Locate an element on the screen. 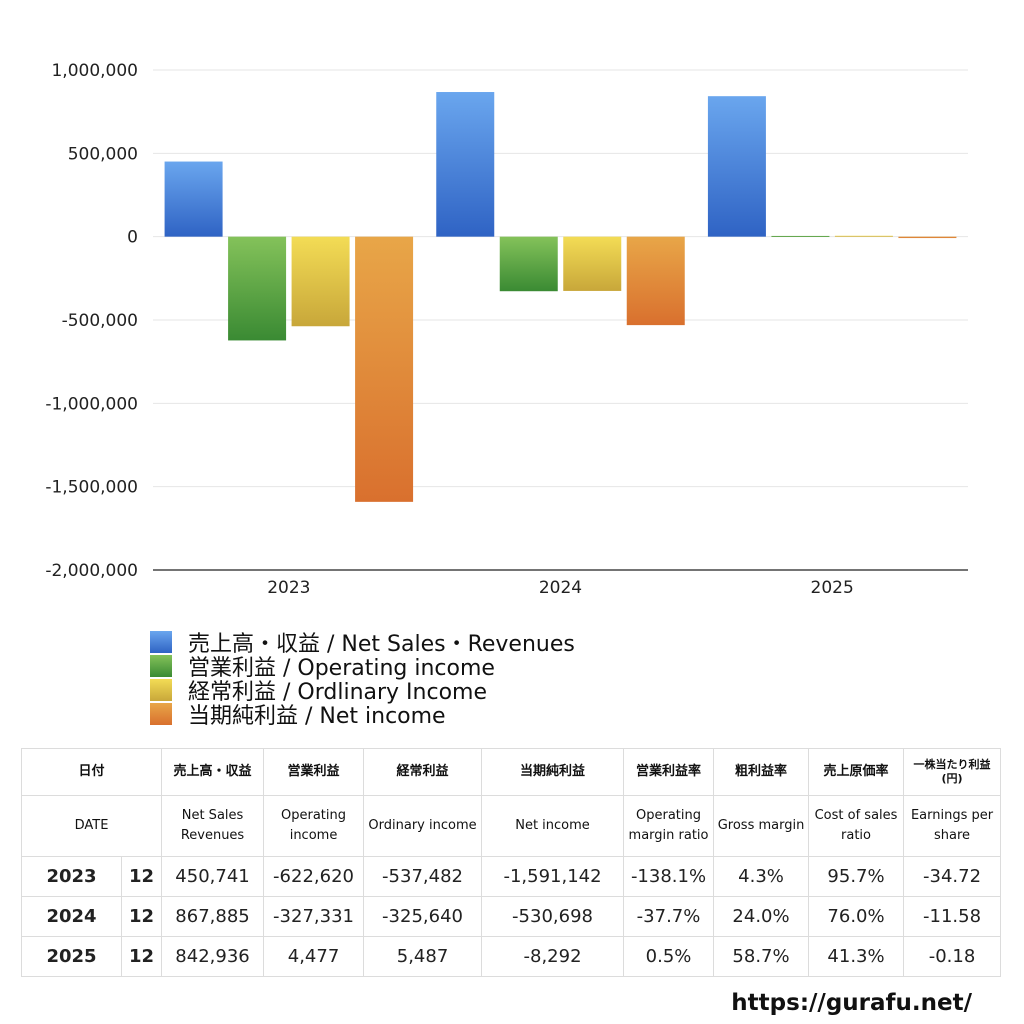  table-cell: -11.58 is located at coordinates (952, 916).